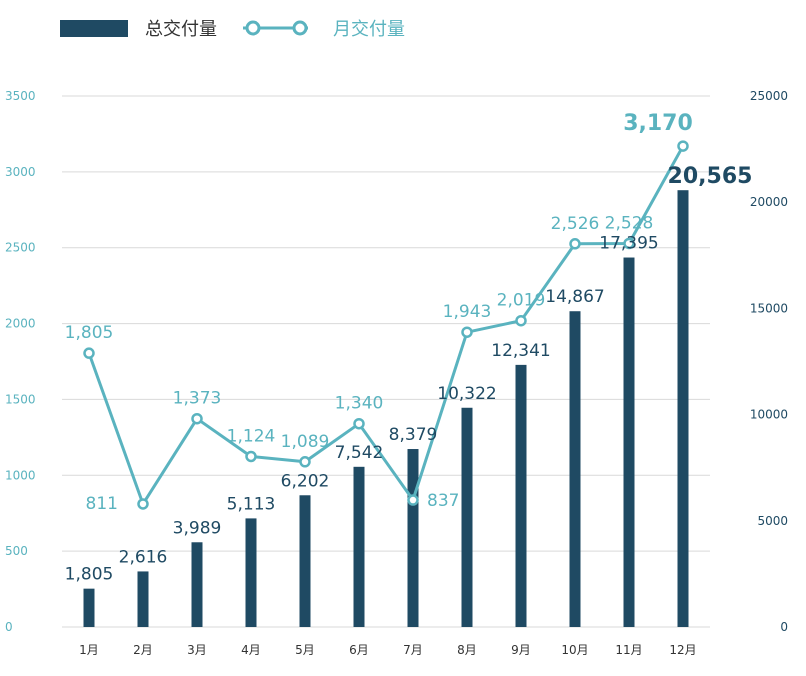 The image size is (806, 676). Describe the element at coordinates (16, 551) in the screenshot. I see `left-axis-tick-label: 500` at that location.